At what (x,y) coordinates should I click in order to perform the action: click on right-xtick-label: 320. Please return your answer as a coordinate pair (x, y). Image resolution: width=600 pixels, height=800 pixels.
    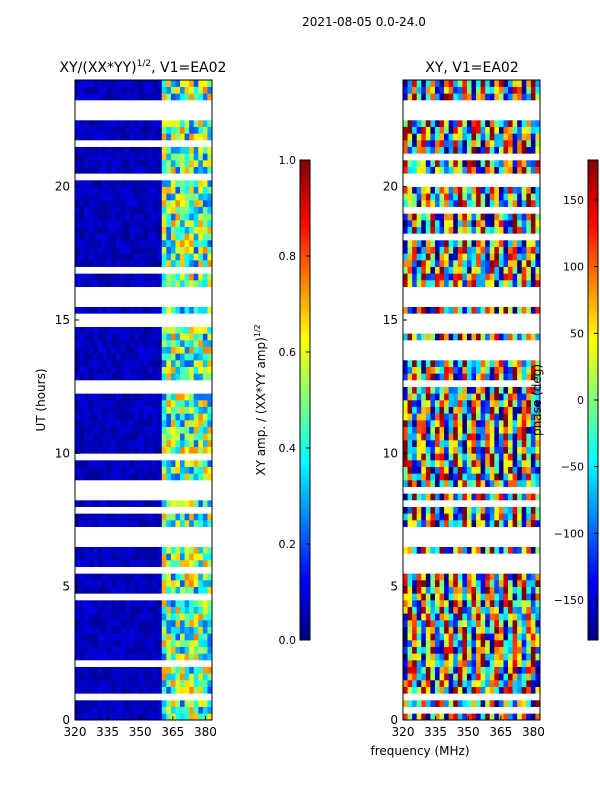
    Looking at the image, I should click on (403, 732).